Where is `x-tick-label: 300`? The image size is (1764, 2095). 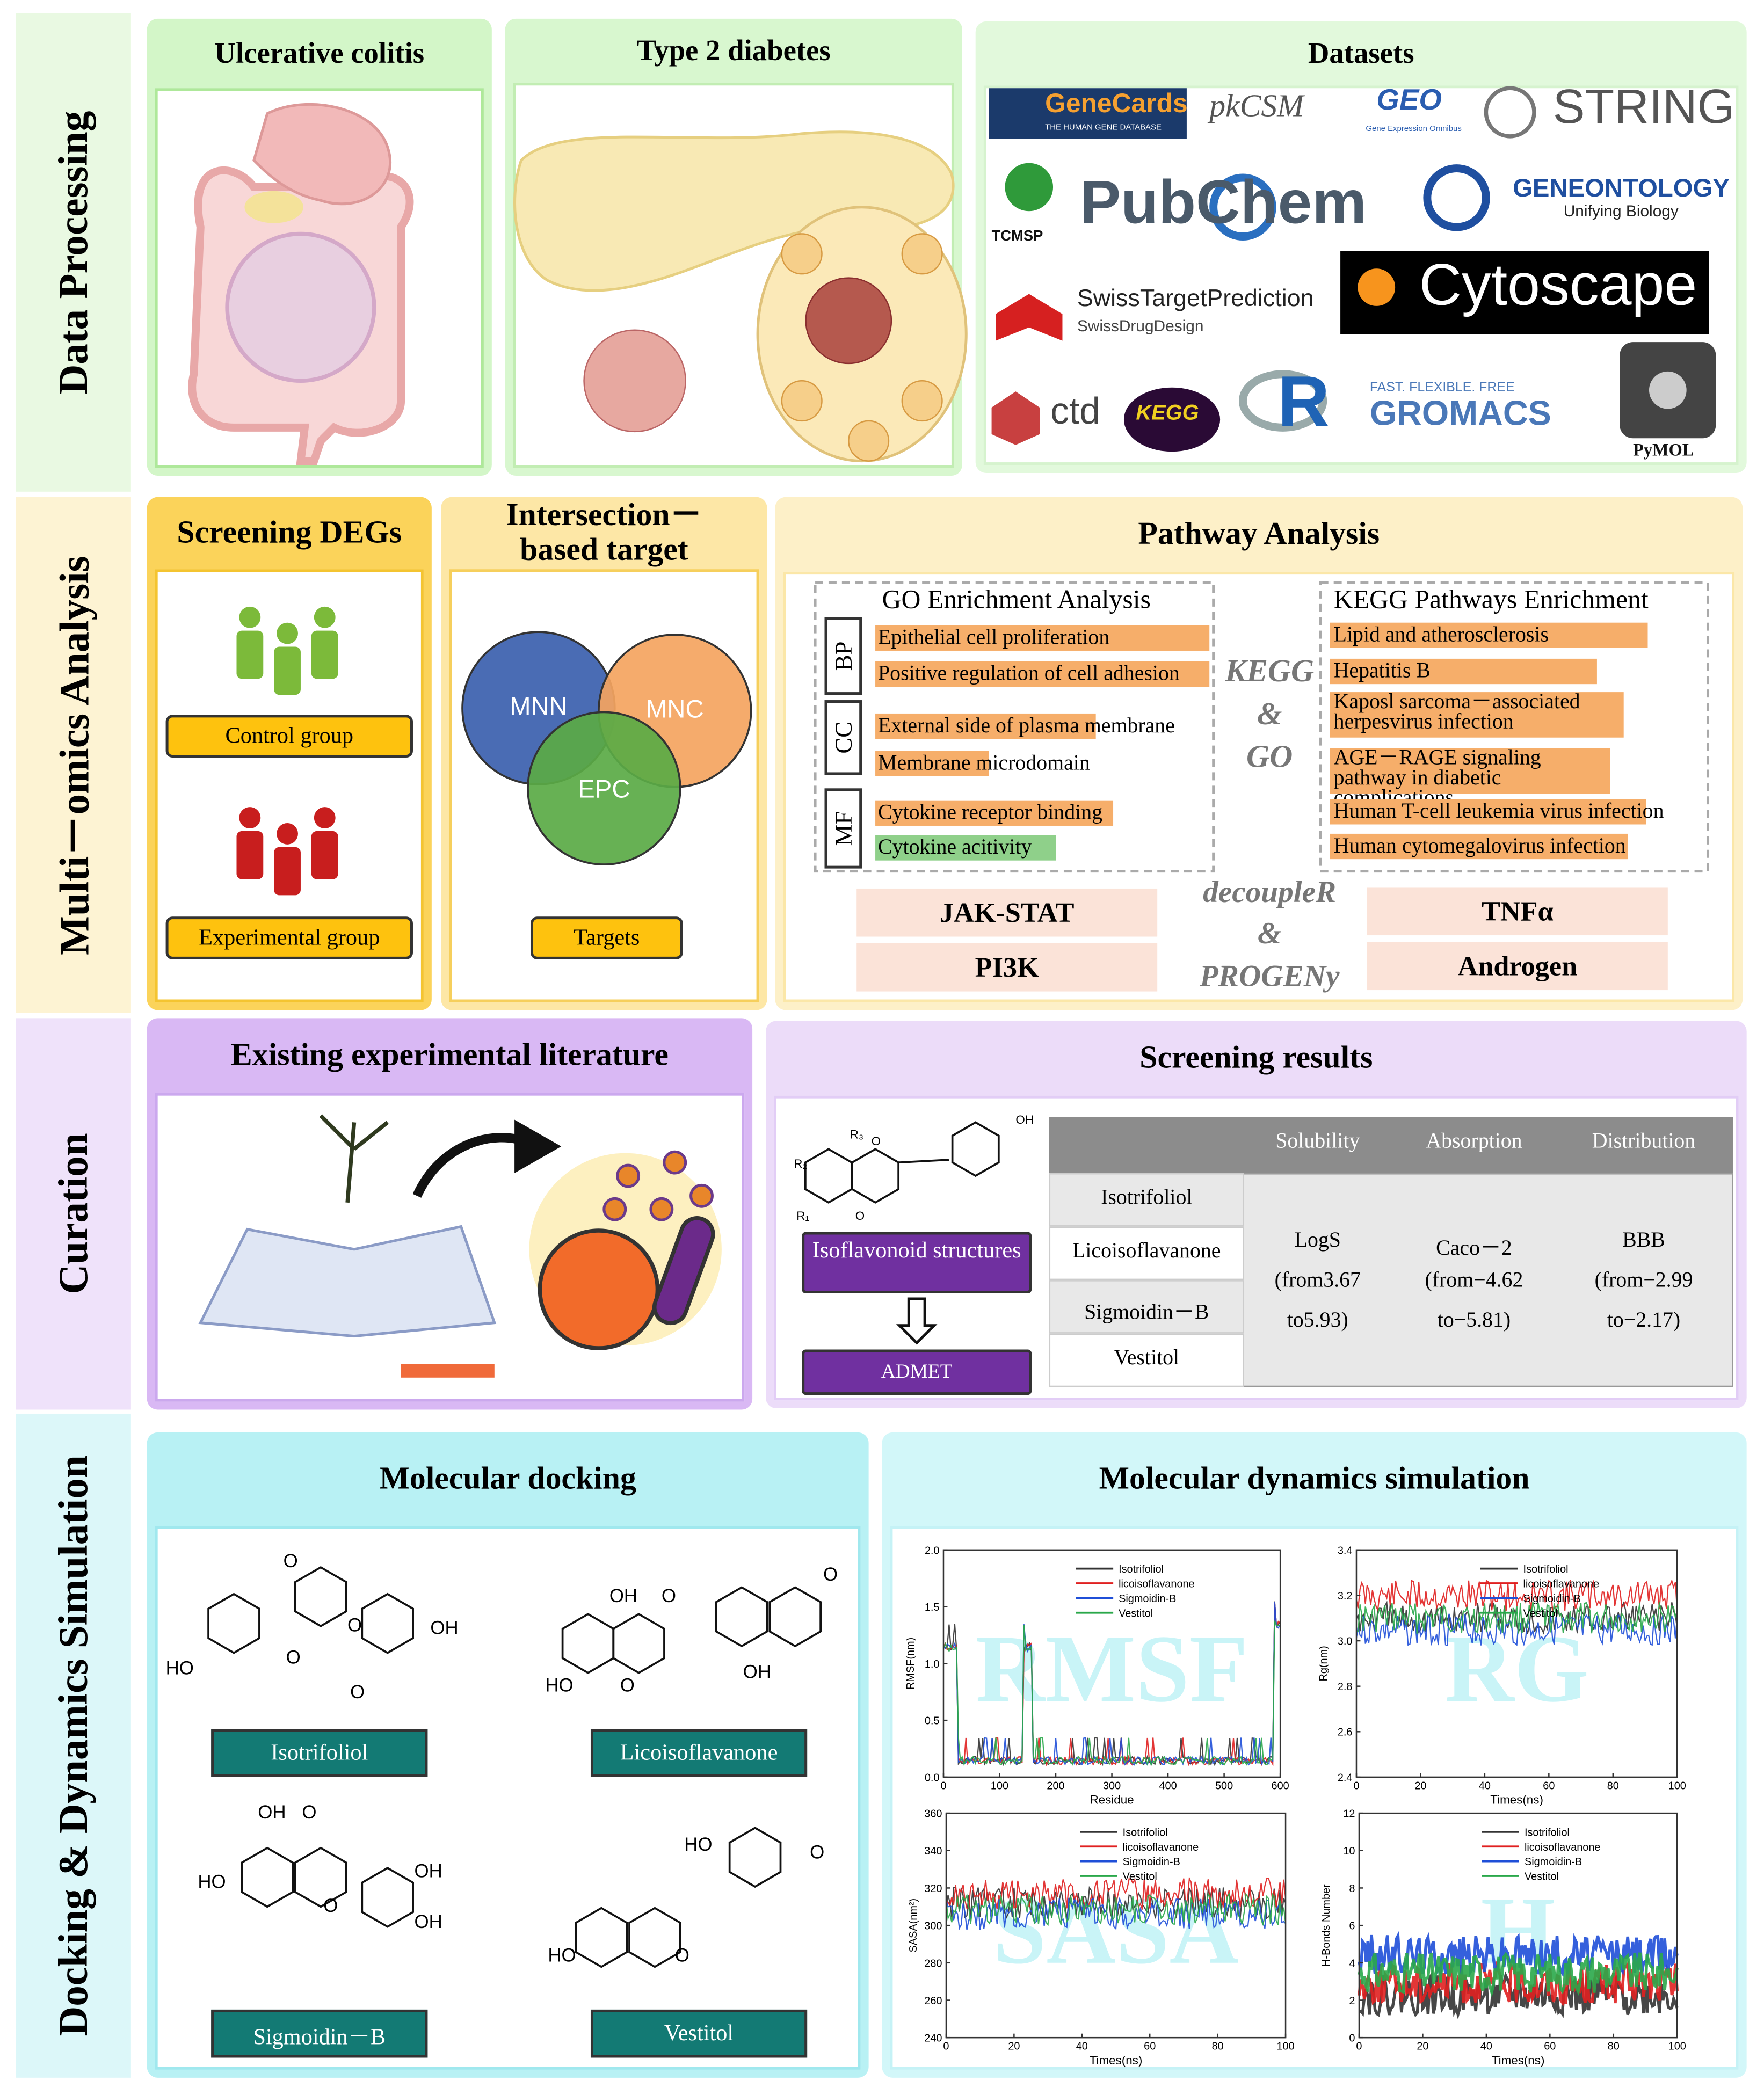 x-tick-label: 300 is located at coordinates (1112, 1786).